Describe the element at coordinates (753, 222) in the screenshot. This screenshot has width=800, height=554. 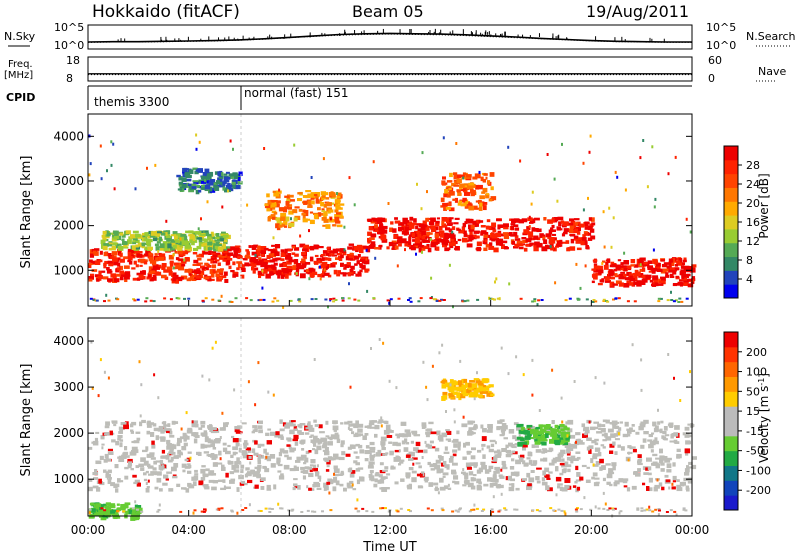
I see `colorbar-tick-label: 16` at that location.